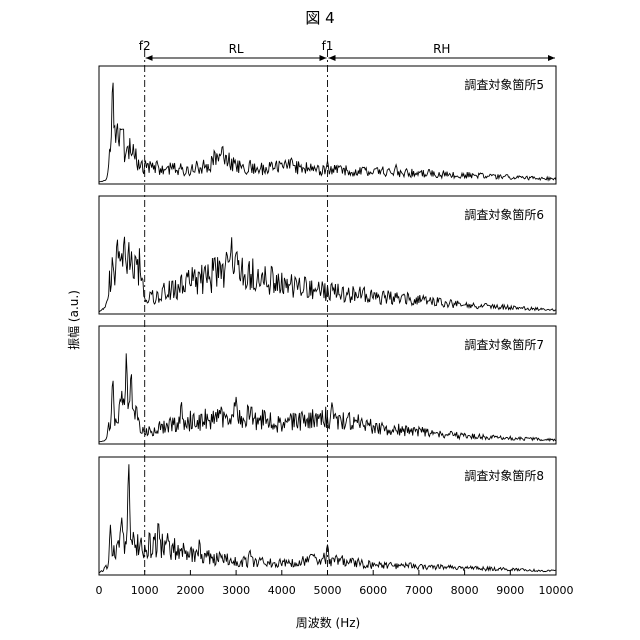  I want to click on x-tick-label: 4000, so click(282, 590).